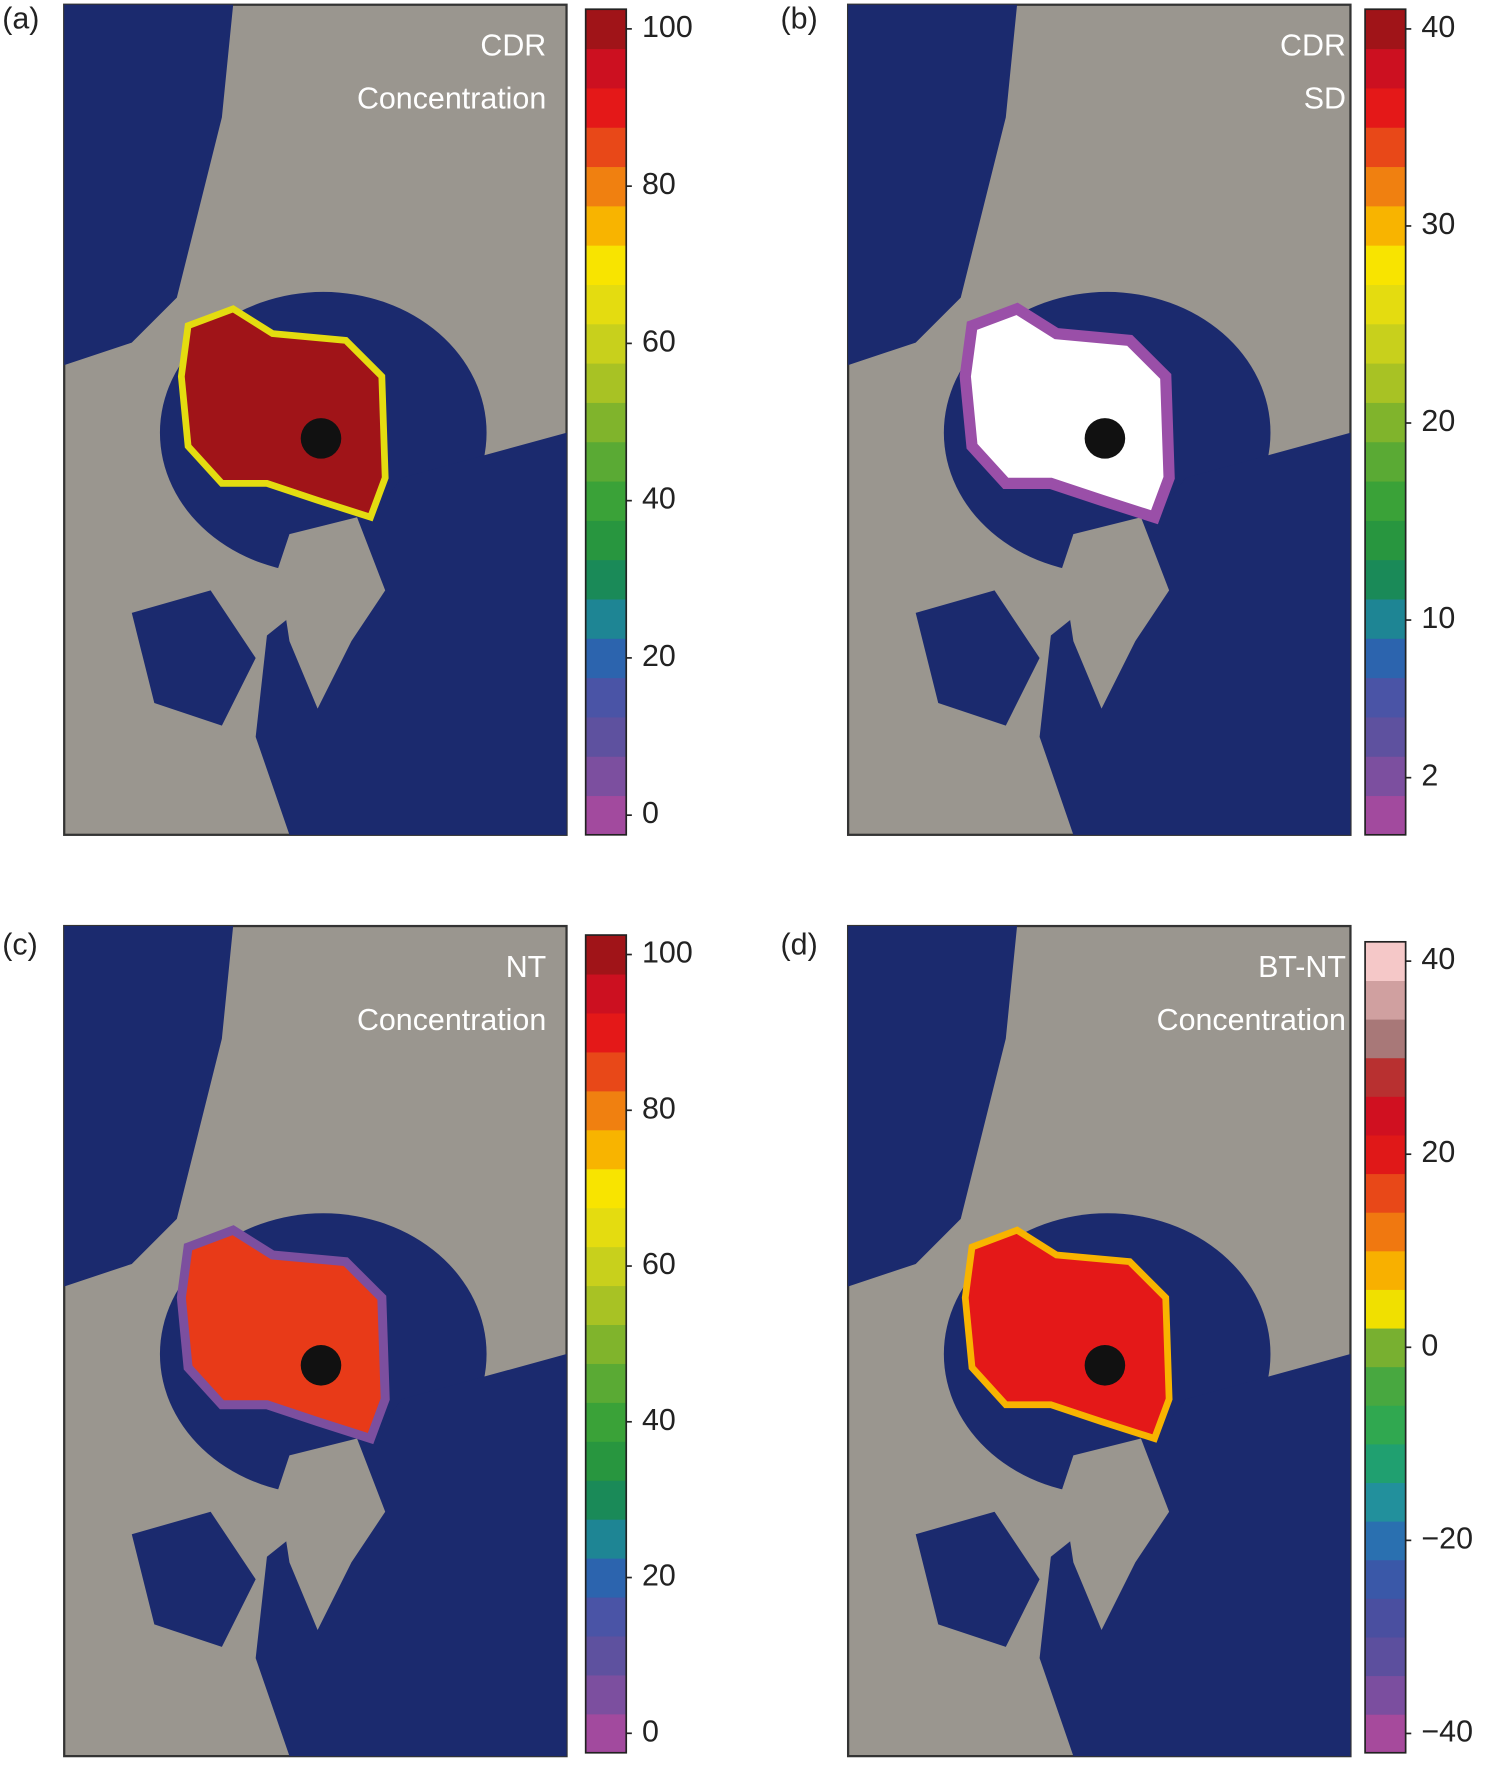 This screenshot has height=1771, width=1498. I want to click on map-subtitle: SD, so click(1325, 98).